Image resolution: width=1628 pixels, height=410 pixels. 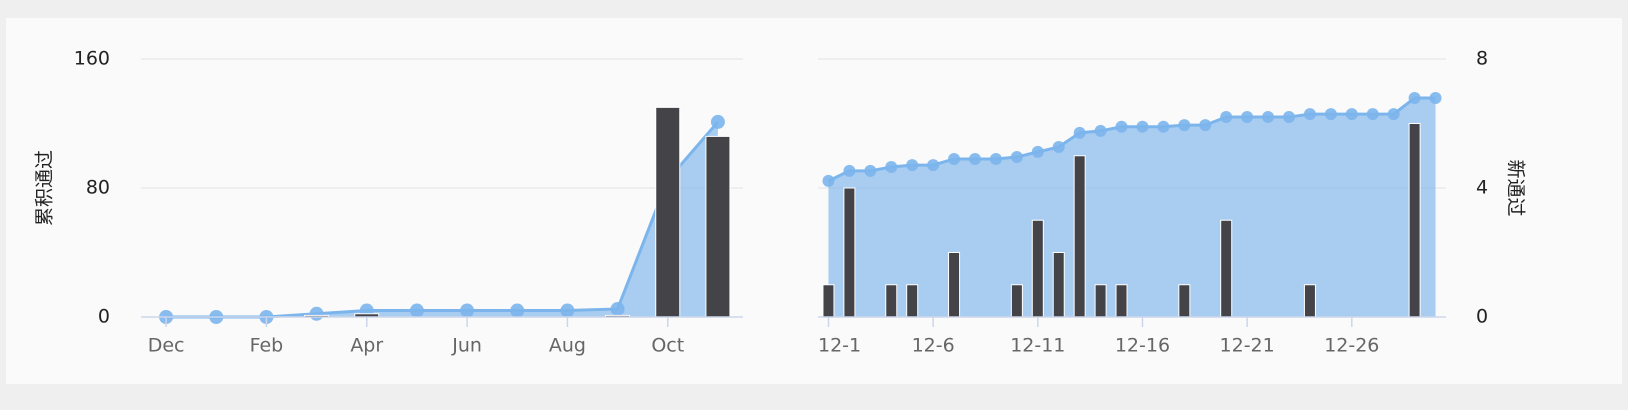 What do you see at coordinates (933, 346) in the screenshot?
I see `x-tick-label: 12-6` at bounding box center [933, 346].